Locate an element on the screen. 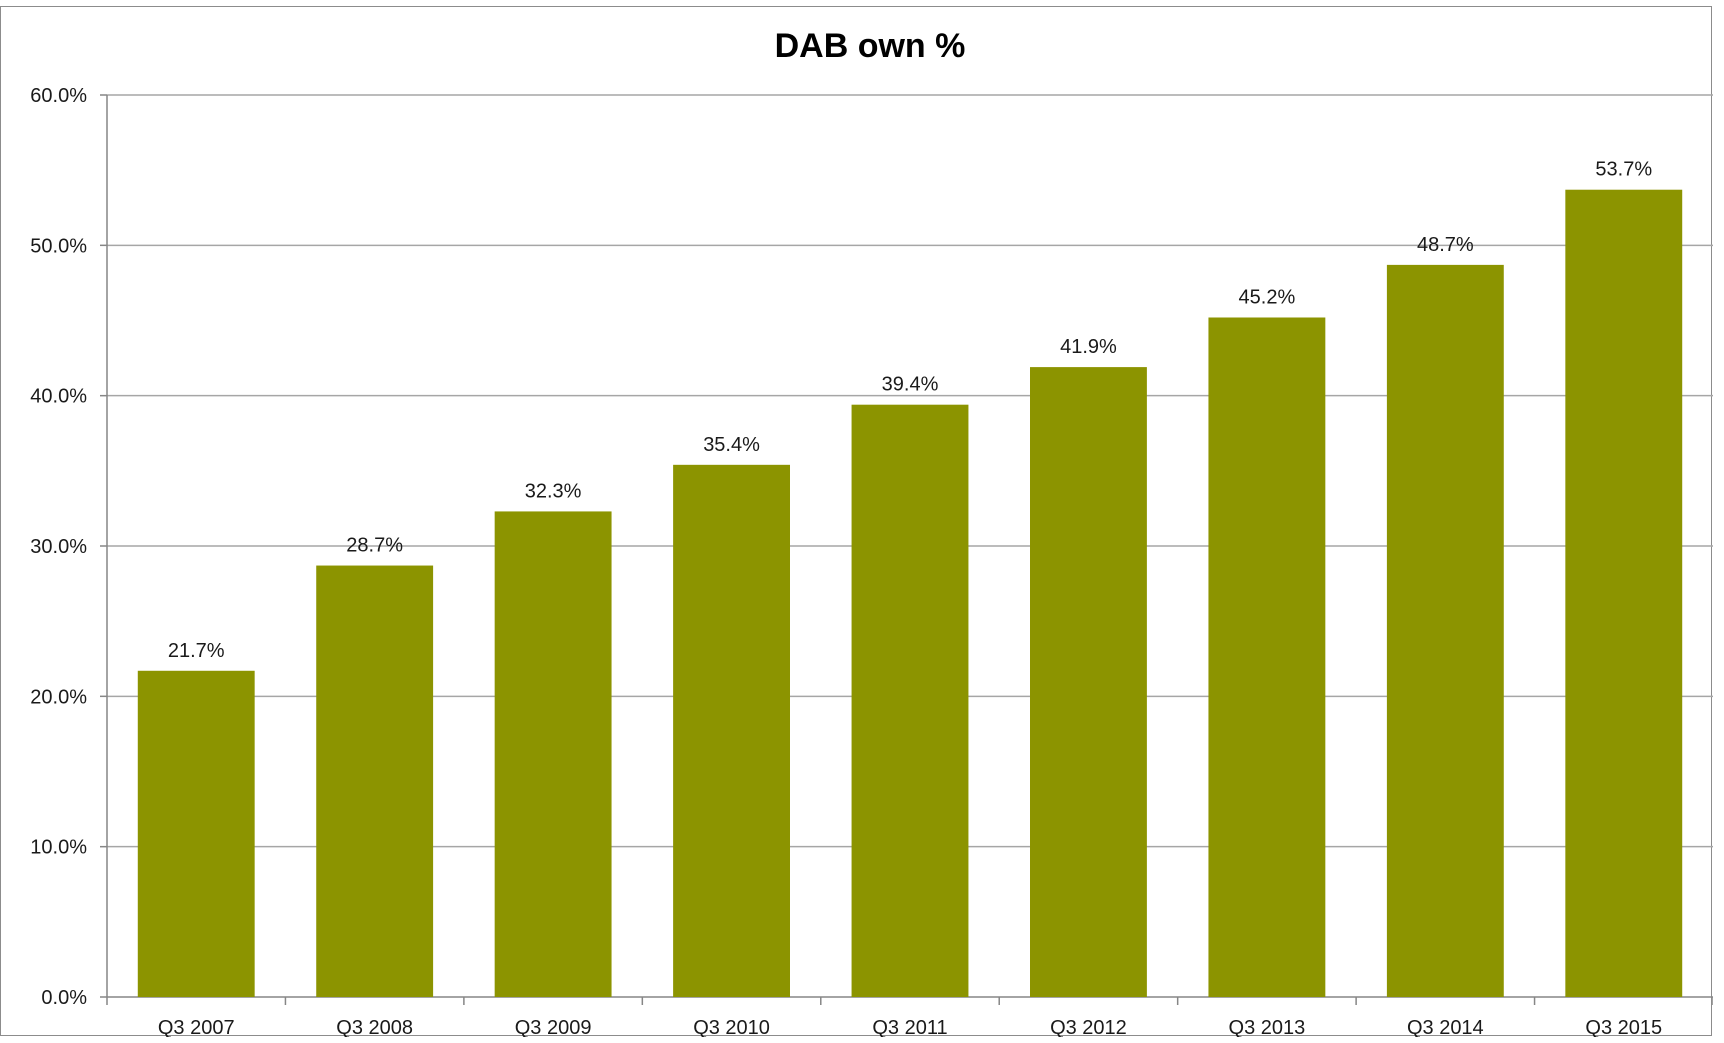  x-tick-label: Q3 2015 is located at coordinates (1623, 1027).